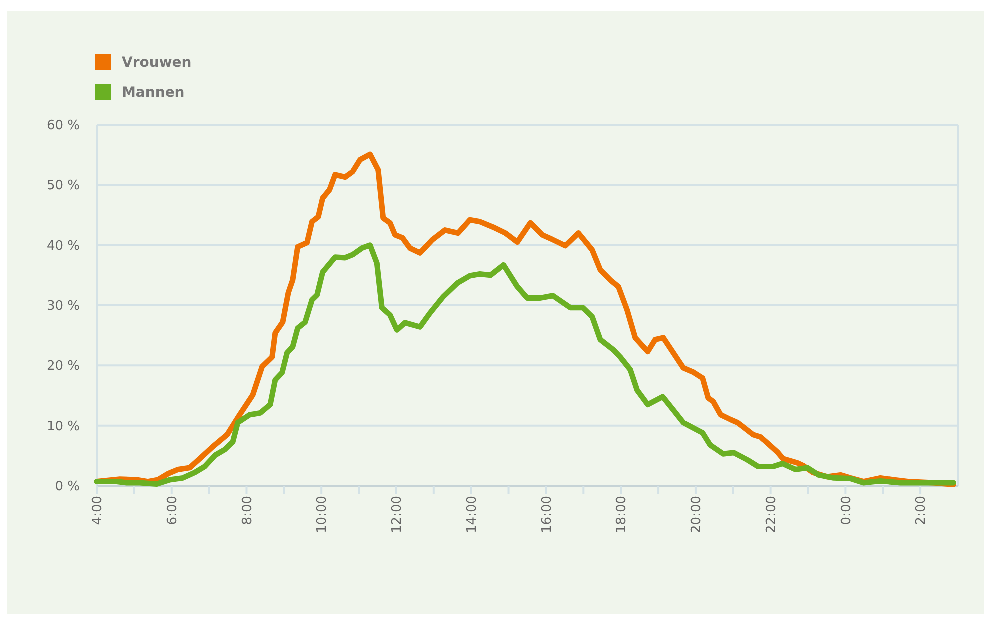  I want to click on y-tick-label: 50 %, so click(63, 186).